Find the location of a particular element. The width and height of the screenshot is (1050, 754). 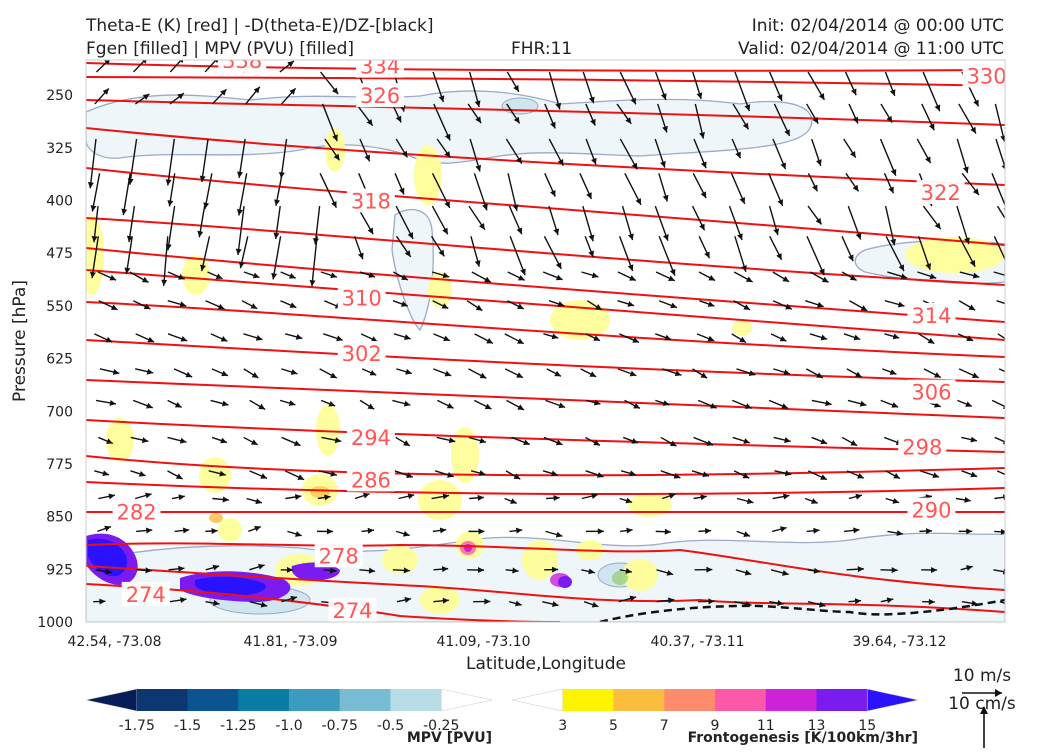

theta-e-label: 318 is located at coordinates (371, 202).